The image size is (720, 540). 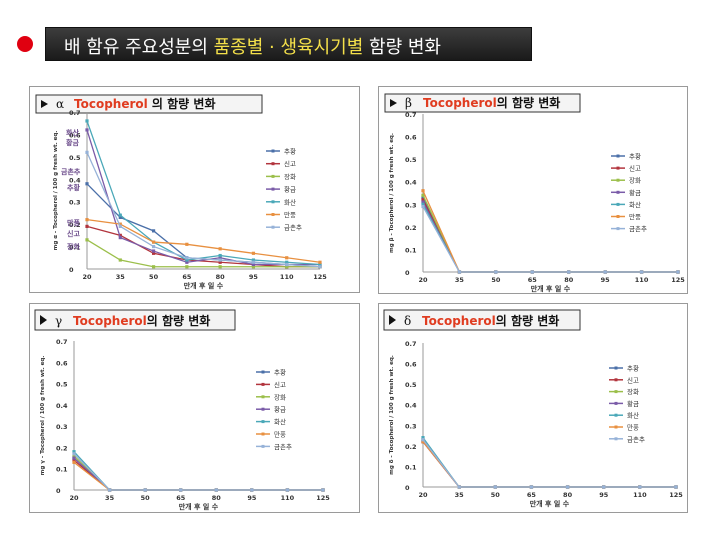 I want to click on y-tick-label: 0.7, so click(x=411, y=115).